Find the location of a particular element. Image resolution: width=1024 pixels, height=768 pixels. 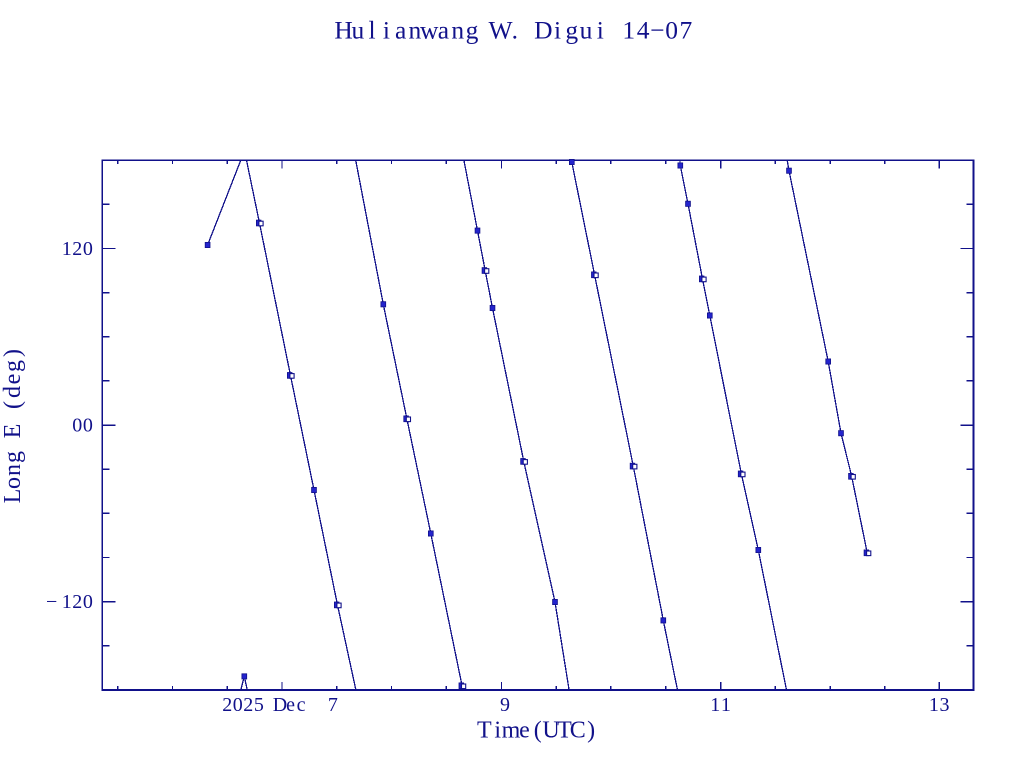

svg-text: o is located at coordinates (13, 483).